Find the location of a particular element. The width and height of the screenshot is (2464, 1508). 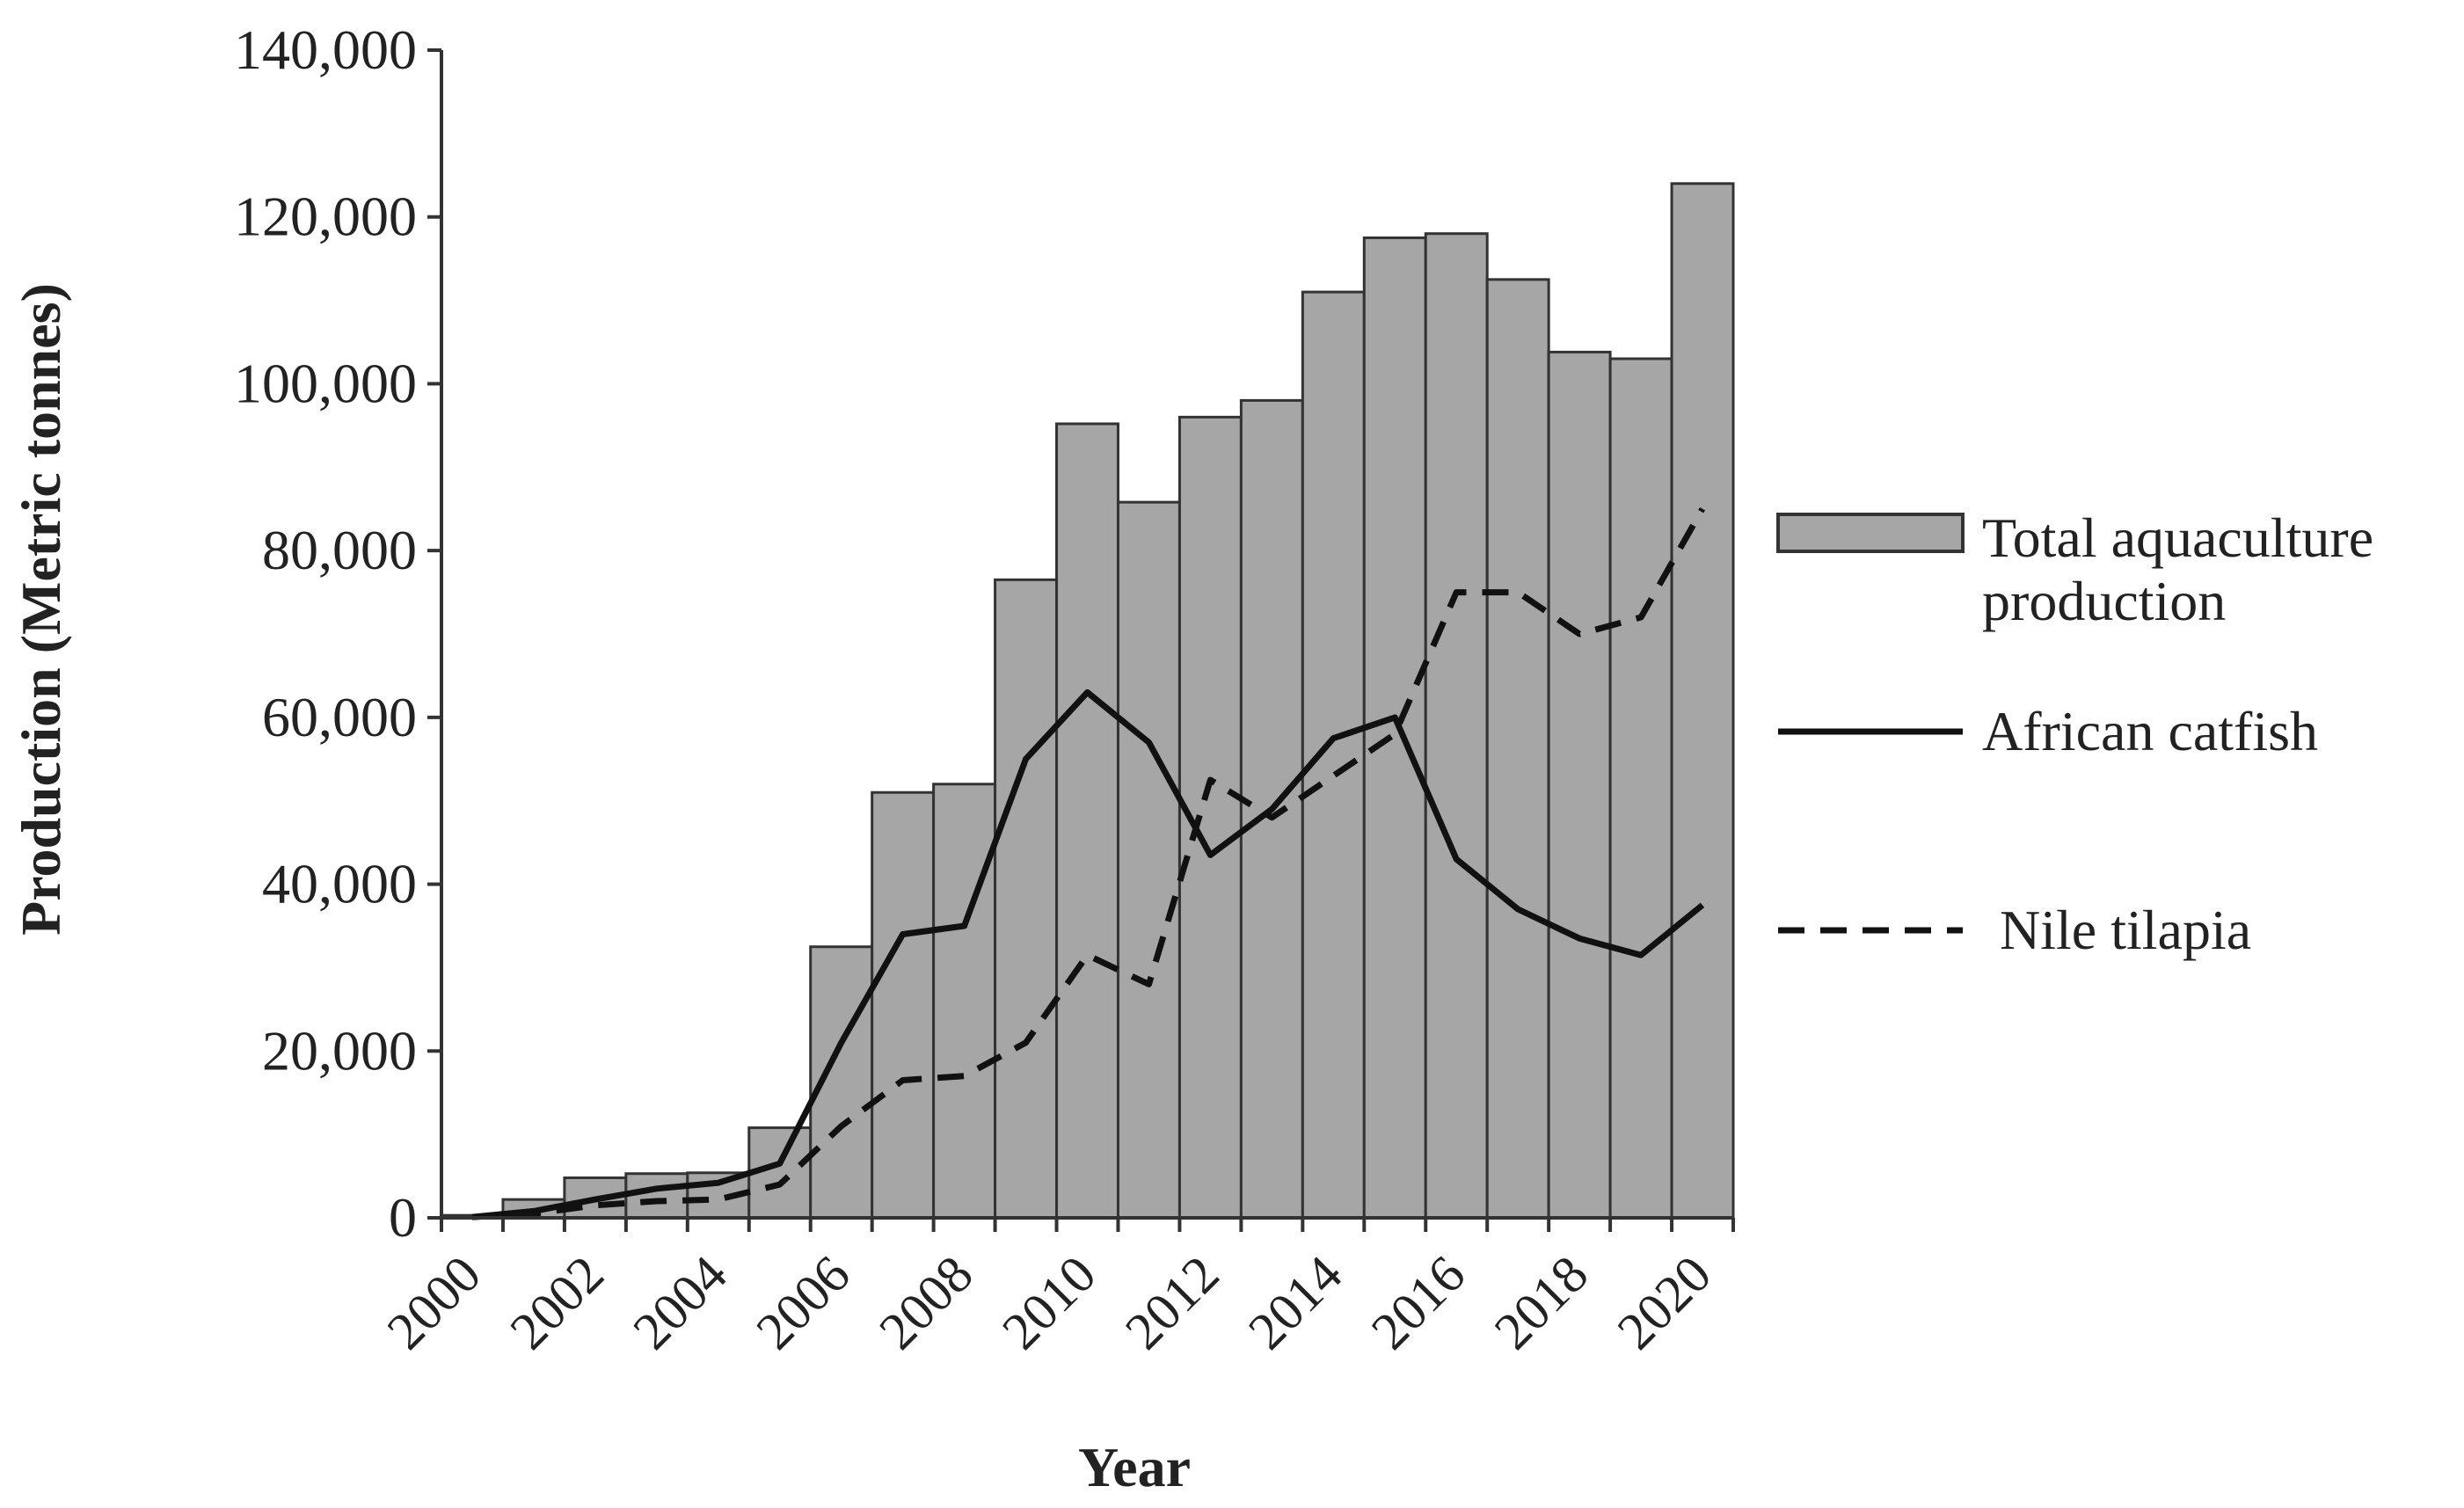

legend-swatch-total-aquaculture is located at coordinates (1870, 533).